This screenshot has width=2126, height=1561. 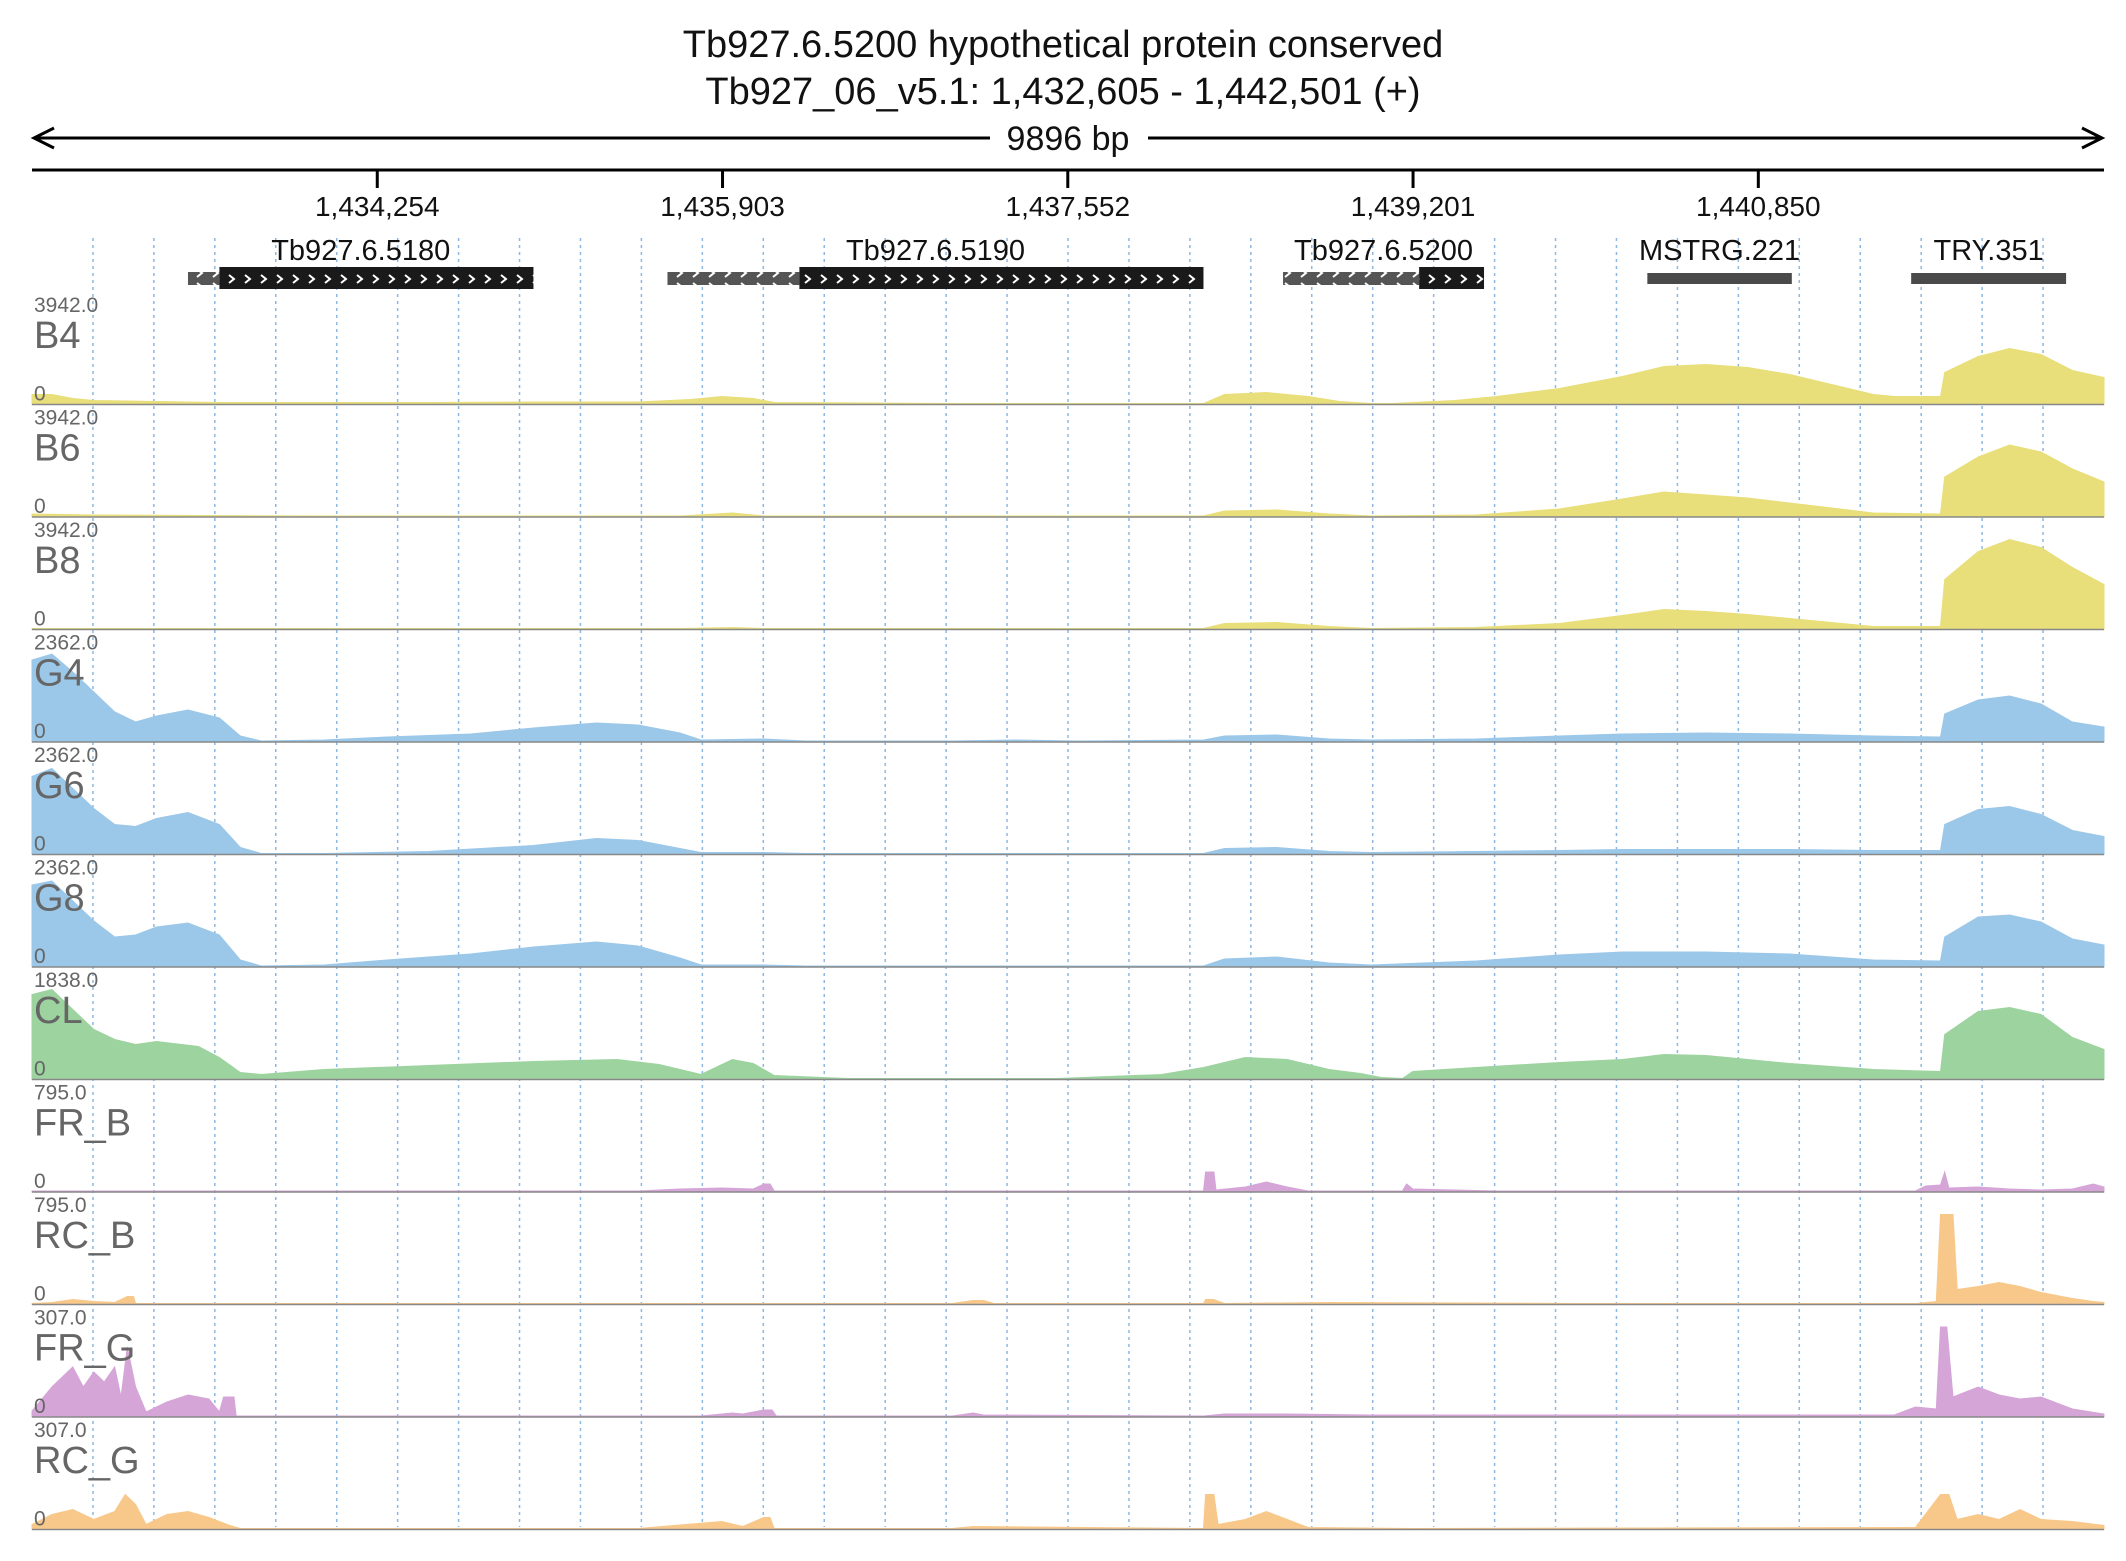 I want to click on track-rc-g: 307.0RC_G 0, so click(x=1068, y=1475).